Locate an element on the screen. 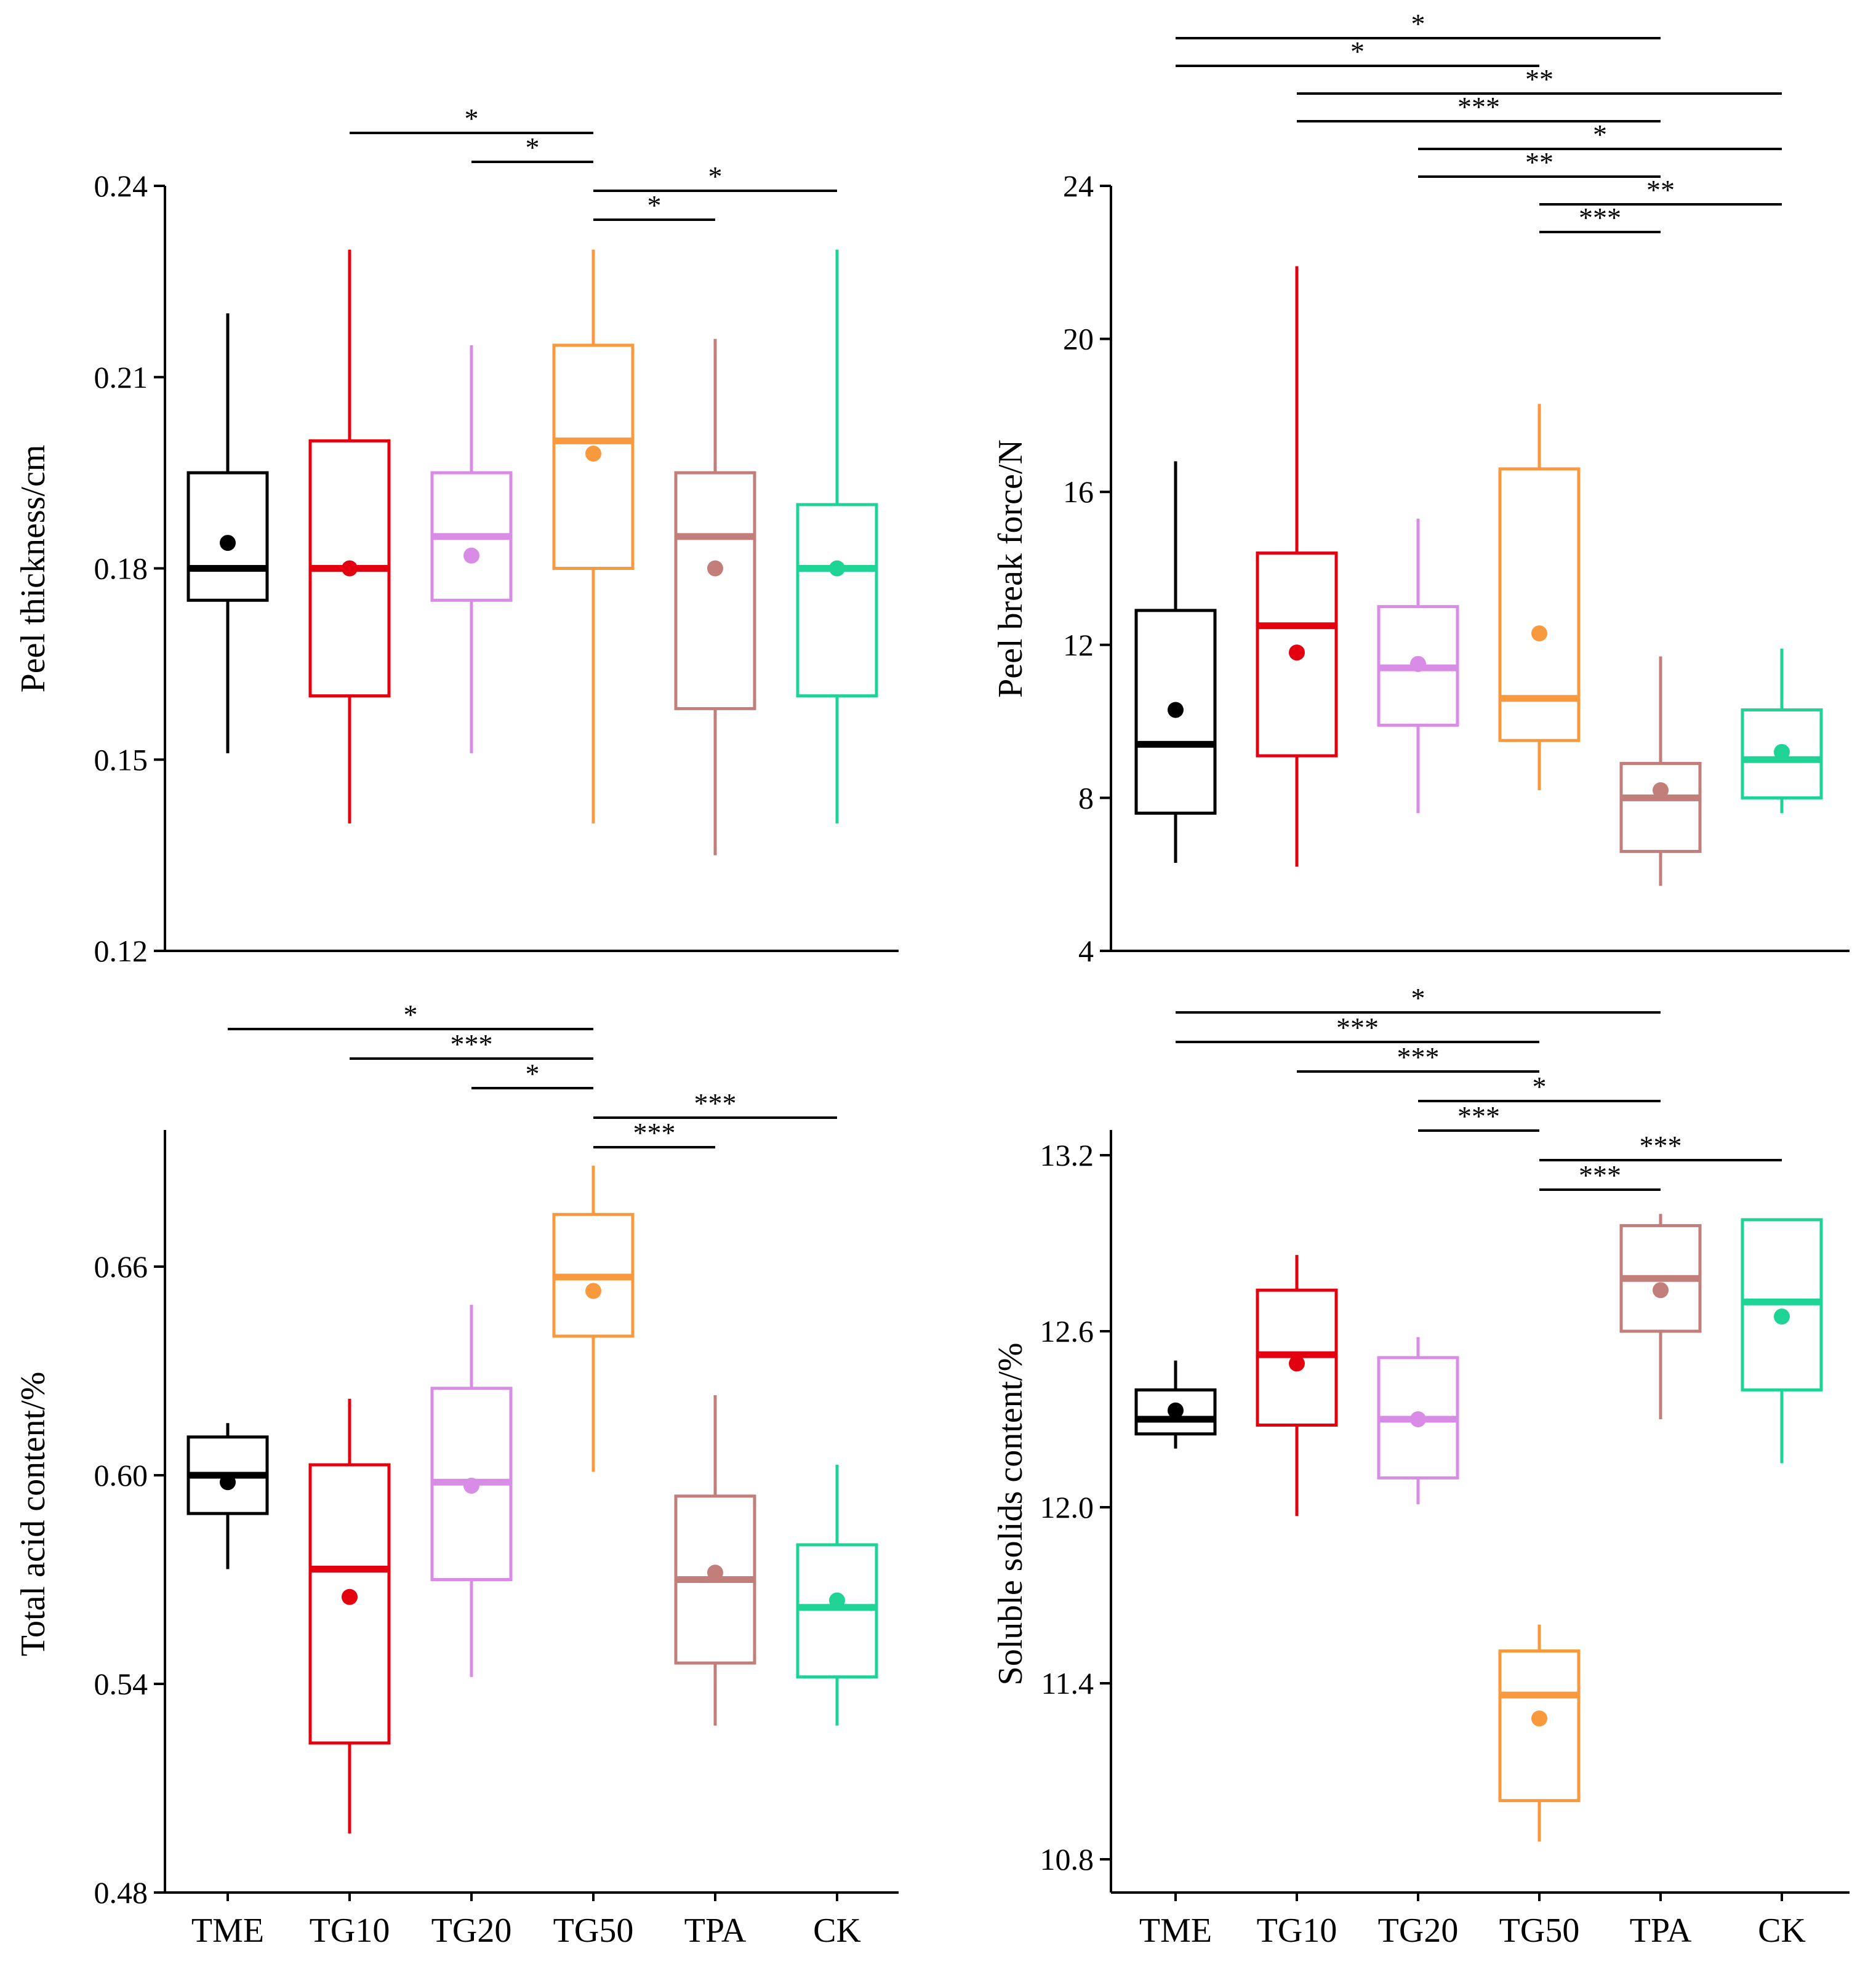  y-tick-label: 24 is located at coordinates (1078, 186).